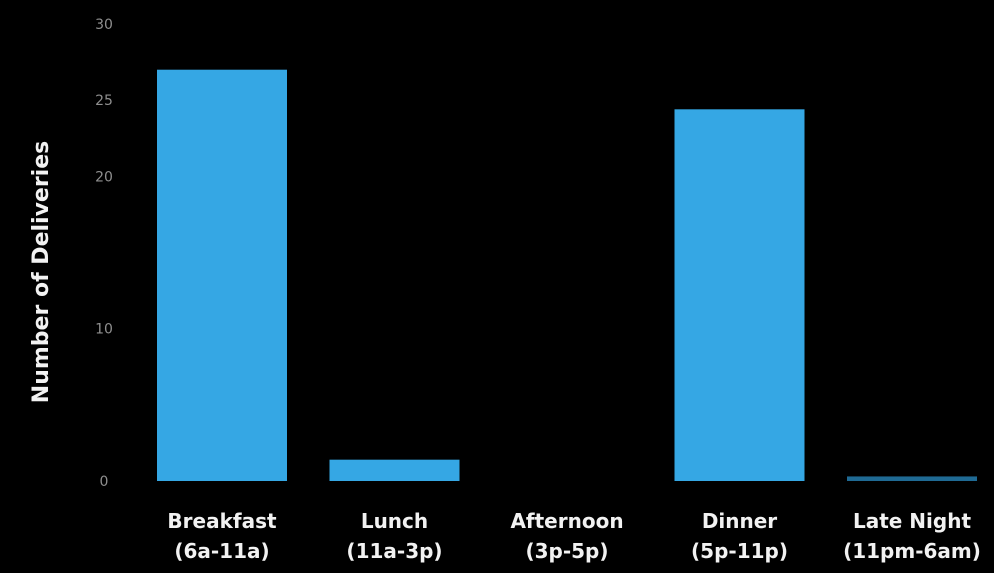 This screenshot has height=573, width=994. What do you see at coordinates (912, 521) in the screenshot?
I see `category-label: Late Night` at bounding box center [912, 521].